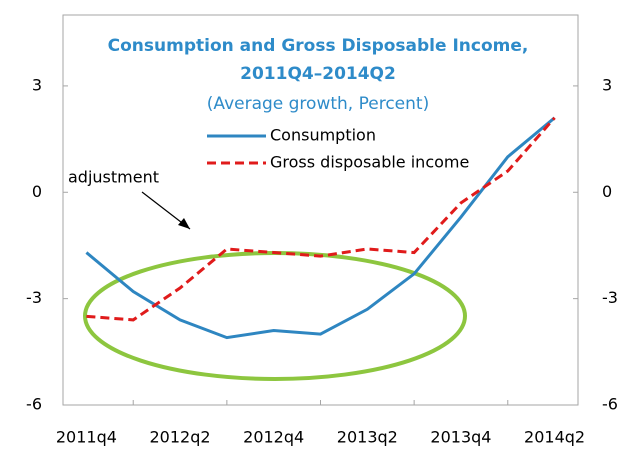  I want to click on y2-tick-label: -6, so click(610, 404).